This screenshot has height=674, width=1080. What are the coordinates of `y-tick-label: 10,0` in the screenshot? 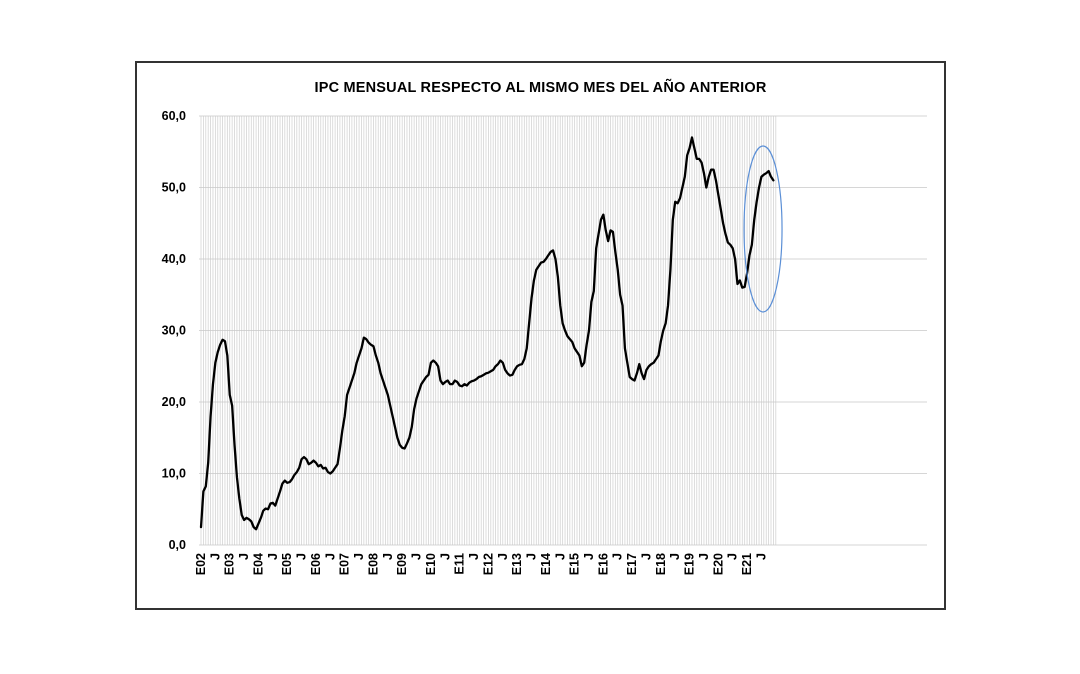 It's located at (174, 474).